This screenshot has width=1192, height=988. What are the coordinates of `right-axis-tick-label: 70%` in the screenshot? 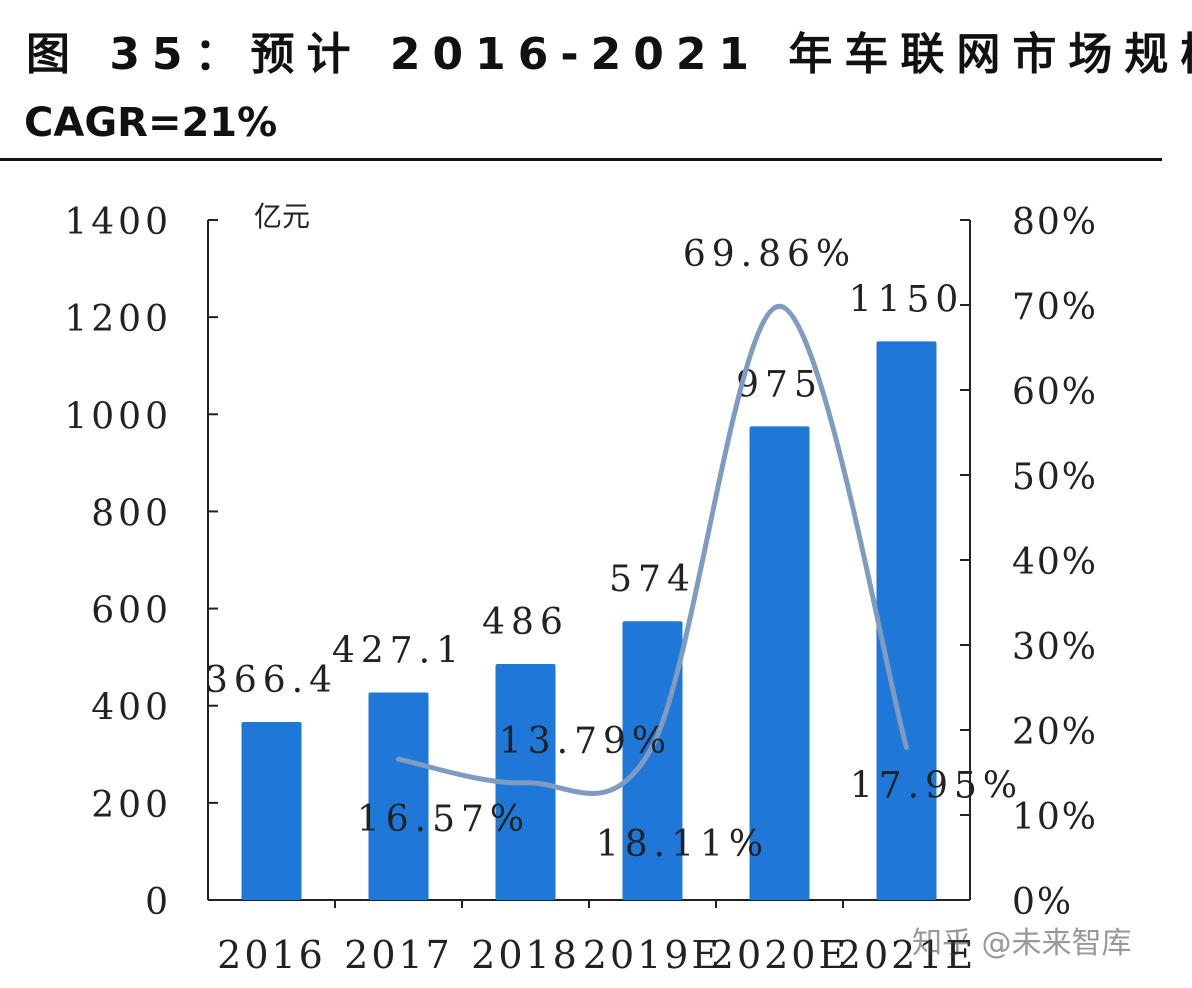 It's located at (1055, 307).